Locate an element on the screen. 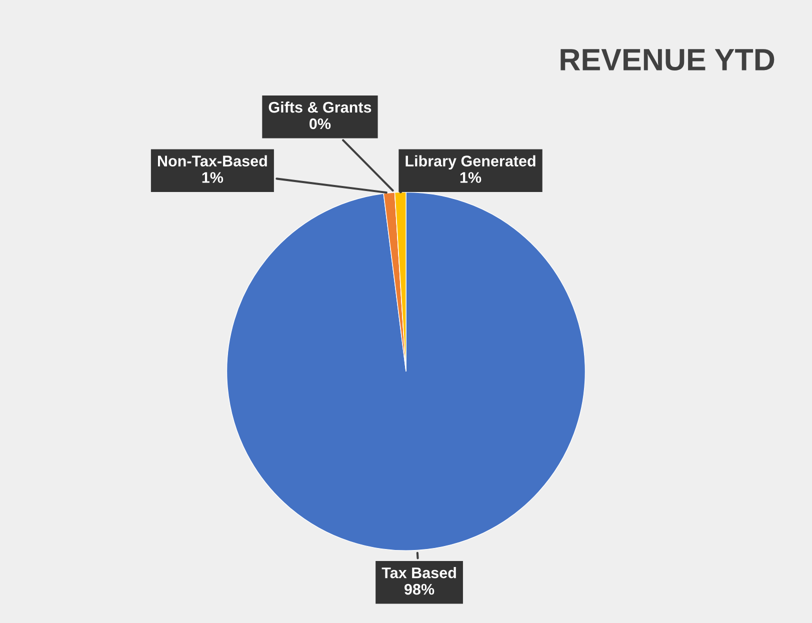  category-label: Gifts & Grants is located at coordinates (320, 107).